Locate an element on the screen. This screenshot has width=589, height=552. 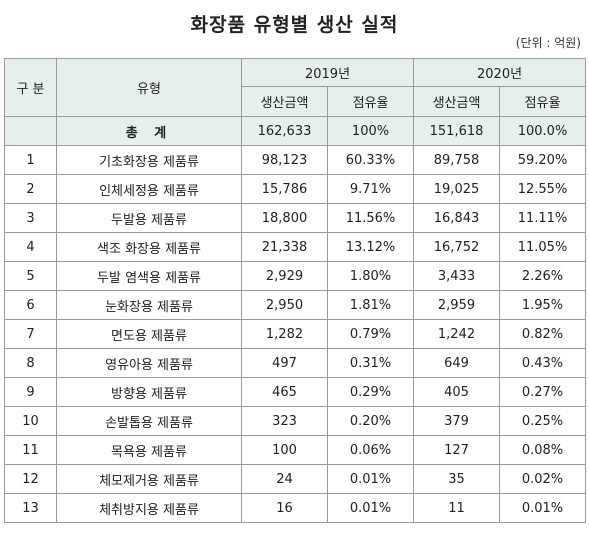
product-type-cell: 두발 염색용 제품류 is located at coordinates (149, 276).